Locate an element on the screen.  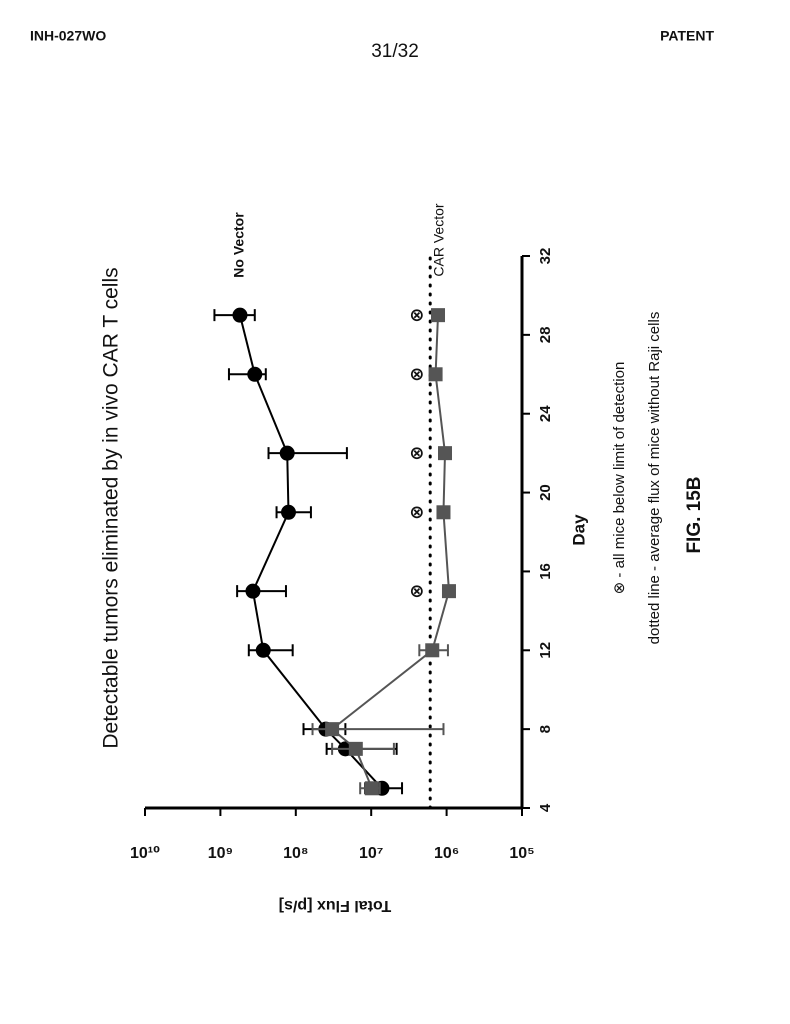
note: ⊗ - all mice below limit of detection is located at coordinates (619, 478).